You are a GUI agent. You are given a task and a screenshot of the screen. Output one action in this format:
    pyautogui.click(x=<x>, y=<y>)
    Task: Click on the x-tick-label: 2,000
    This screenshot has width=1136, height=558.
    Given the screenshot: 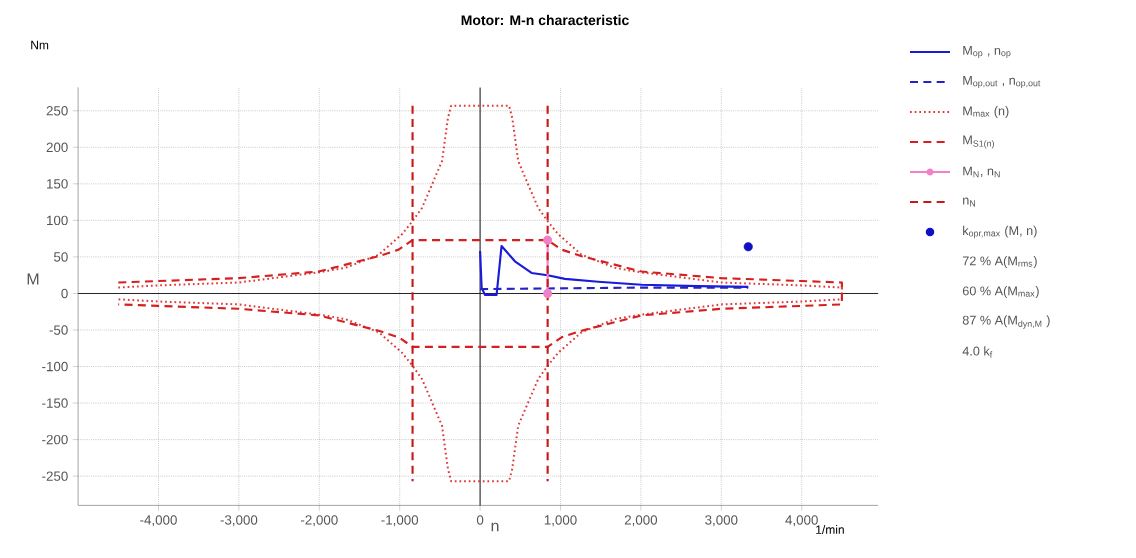 What is the action you would take?
    pyautogui.click(x=641, y=521)
    